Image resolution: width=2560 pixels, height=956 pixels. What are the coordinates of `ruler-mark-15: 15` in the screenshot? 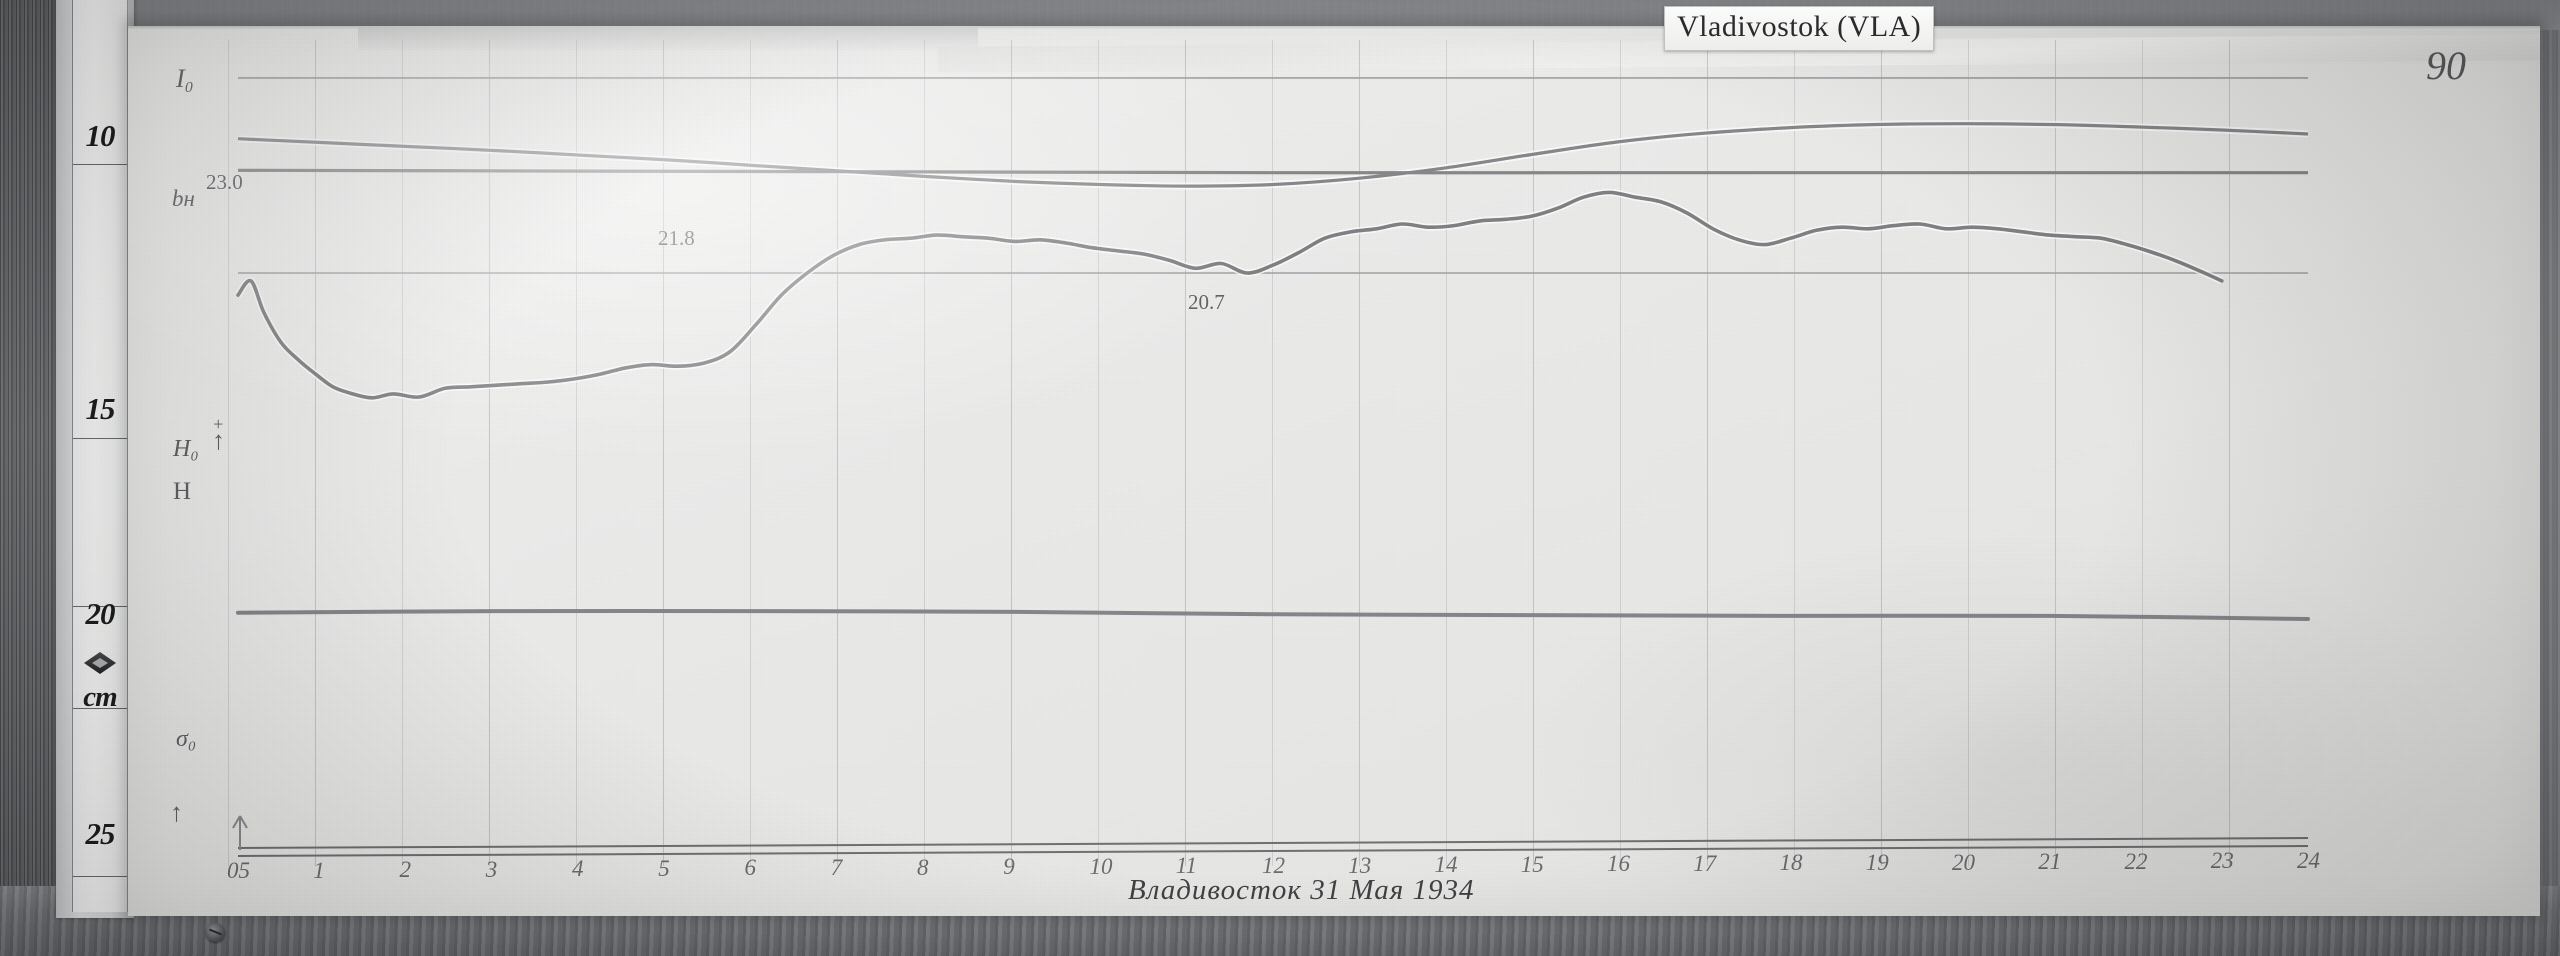 It's located at (100, 408).